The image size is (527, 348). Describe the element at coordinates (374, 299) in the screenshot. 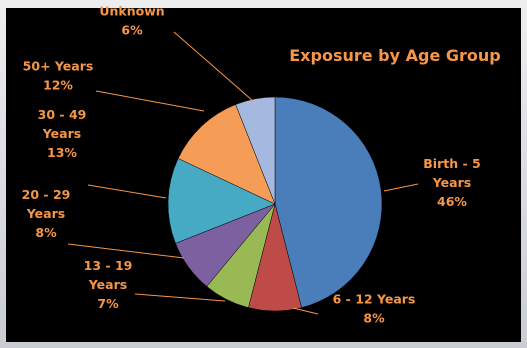

I see `slice-category-label: 6 - 12 Years` at that location.